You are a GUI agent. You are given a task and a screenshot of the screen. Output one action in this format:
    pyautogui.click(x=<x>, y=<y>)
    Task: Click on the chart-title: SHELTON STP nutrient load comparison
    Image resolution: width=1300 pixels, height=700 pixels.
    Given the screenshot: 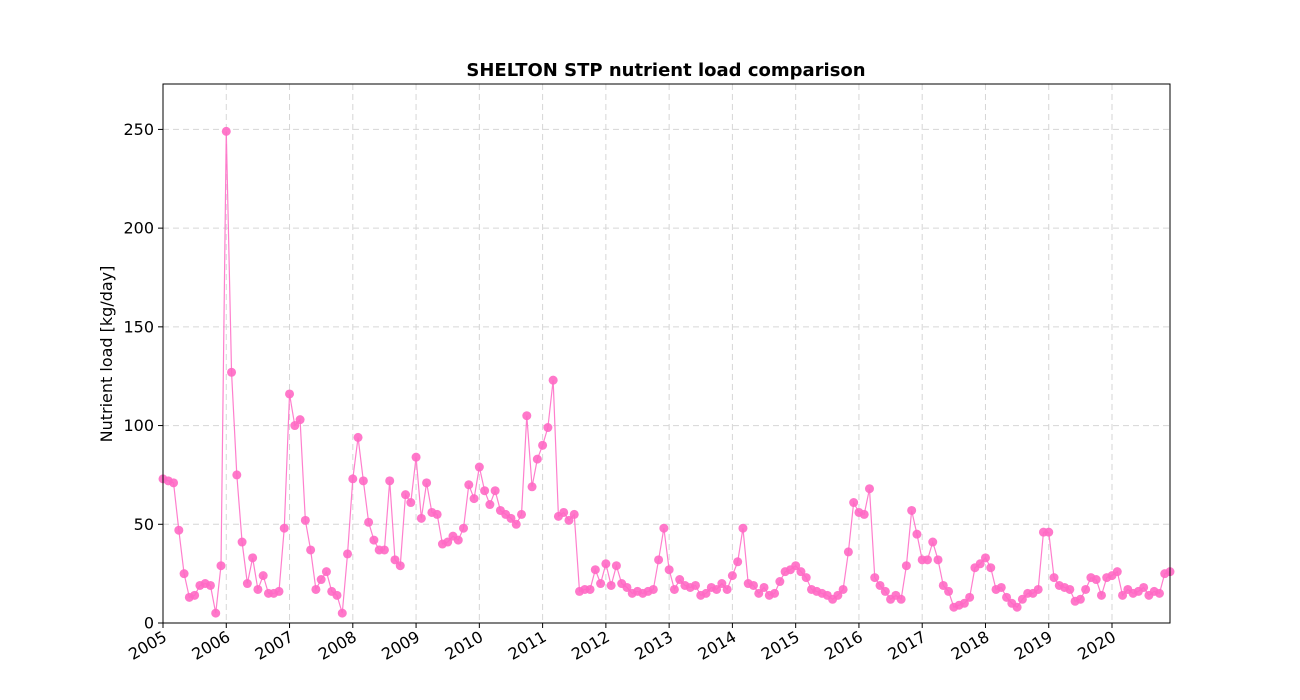 What is the action you would take?
    pyautogui.click(x=665, y=70)
    